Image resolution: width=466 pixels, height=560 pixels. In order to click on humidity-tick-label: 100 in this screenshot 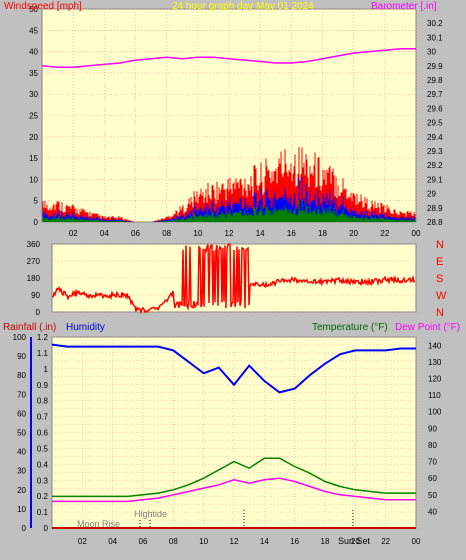, I will do `click(20, 337)`.